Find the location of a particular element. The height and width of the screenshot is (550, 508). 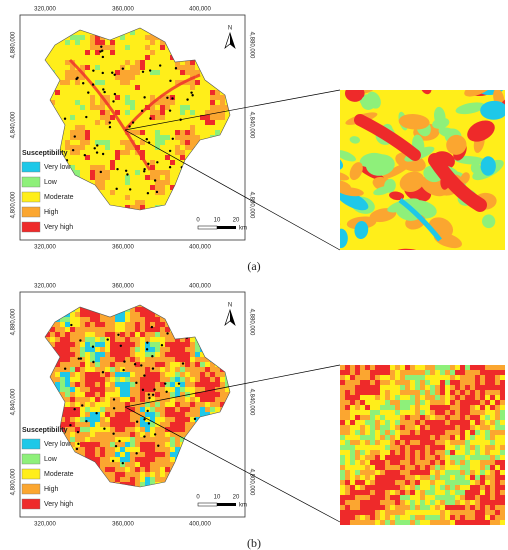

inset-patch is located at coordinates (414, 122).